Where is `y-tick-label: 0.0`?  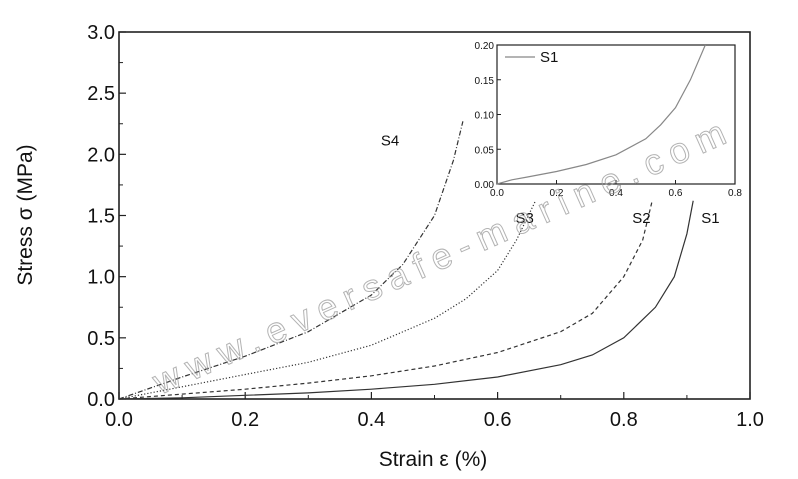
y-tick-label: 0.0 is located at coordinates (101, 400).